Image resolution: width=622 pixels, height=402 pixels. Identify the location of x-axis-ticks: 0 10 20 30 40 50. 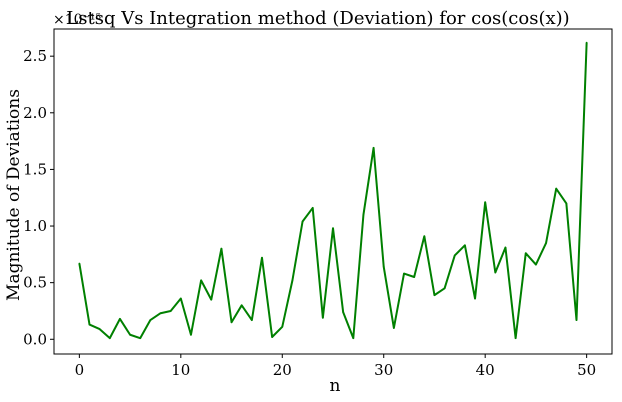
(335, 366).